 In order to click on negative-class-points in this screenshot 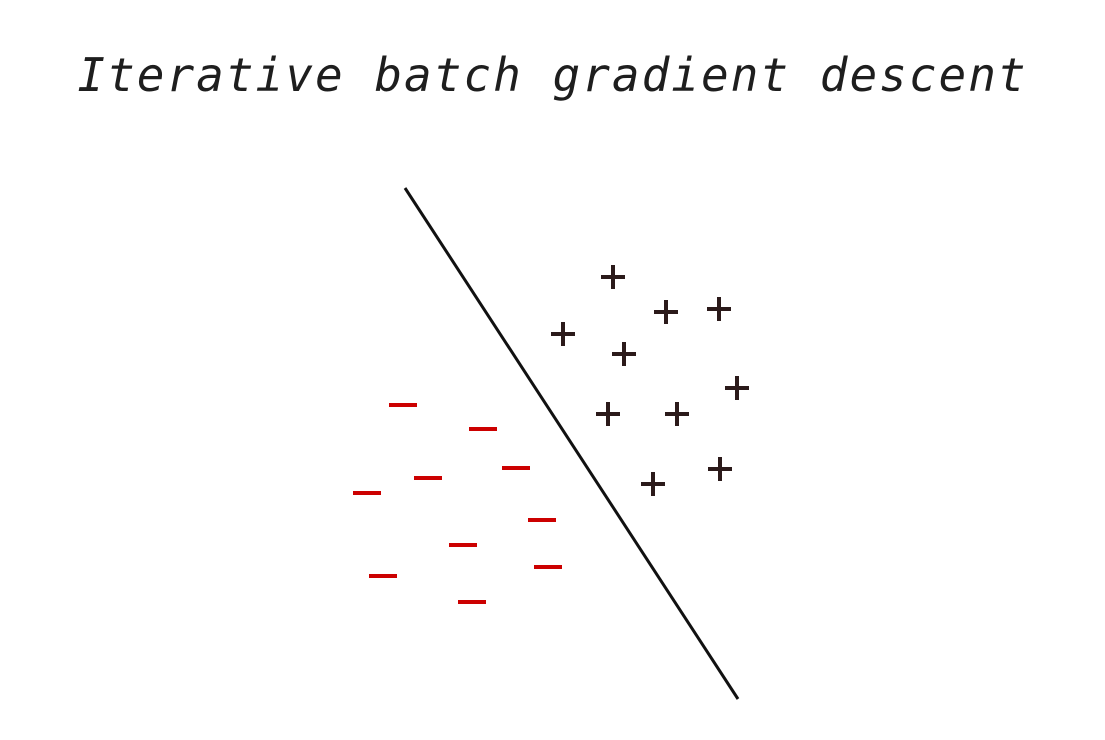, I will do `click(457, 503)`.